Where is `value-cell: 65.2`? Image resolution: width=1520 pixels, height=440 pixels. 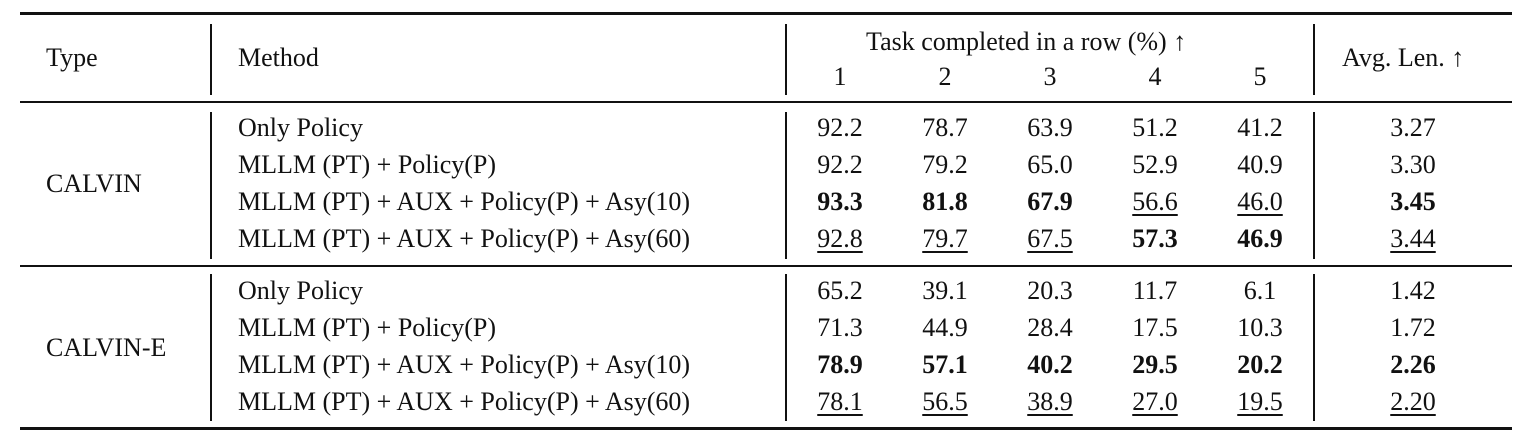 value-cell: 65.2 is located at coordinates (840, 290).